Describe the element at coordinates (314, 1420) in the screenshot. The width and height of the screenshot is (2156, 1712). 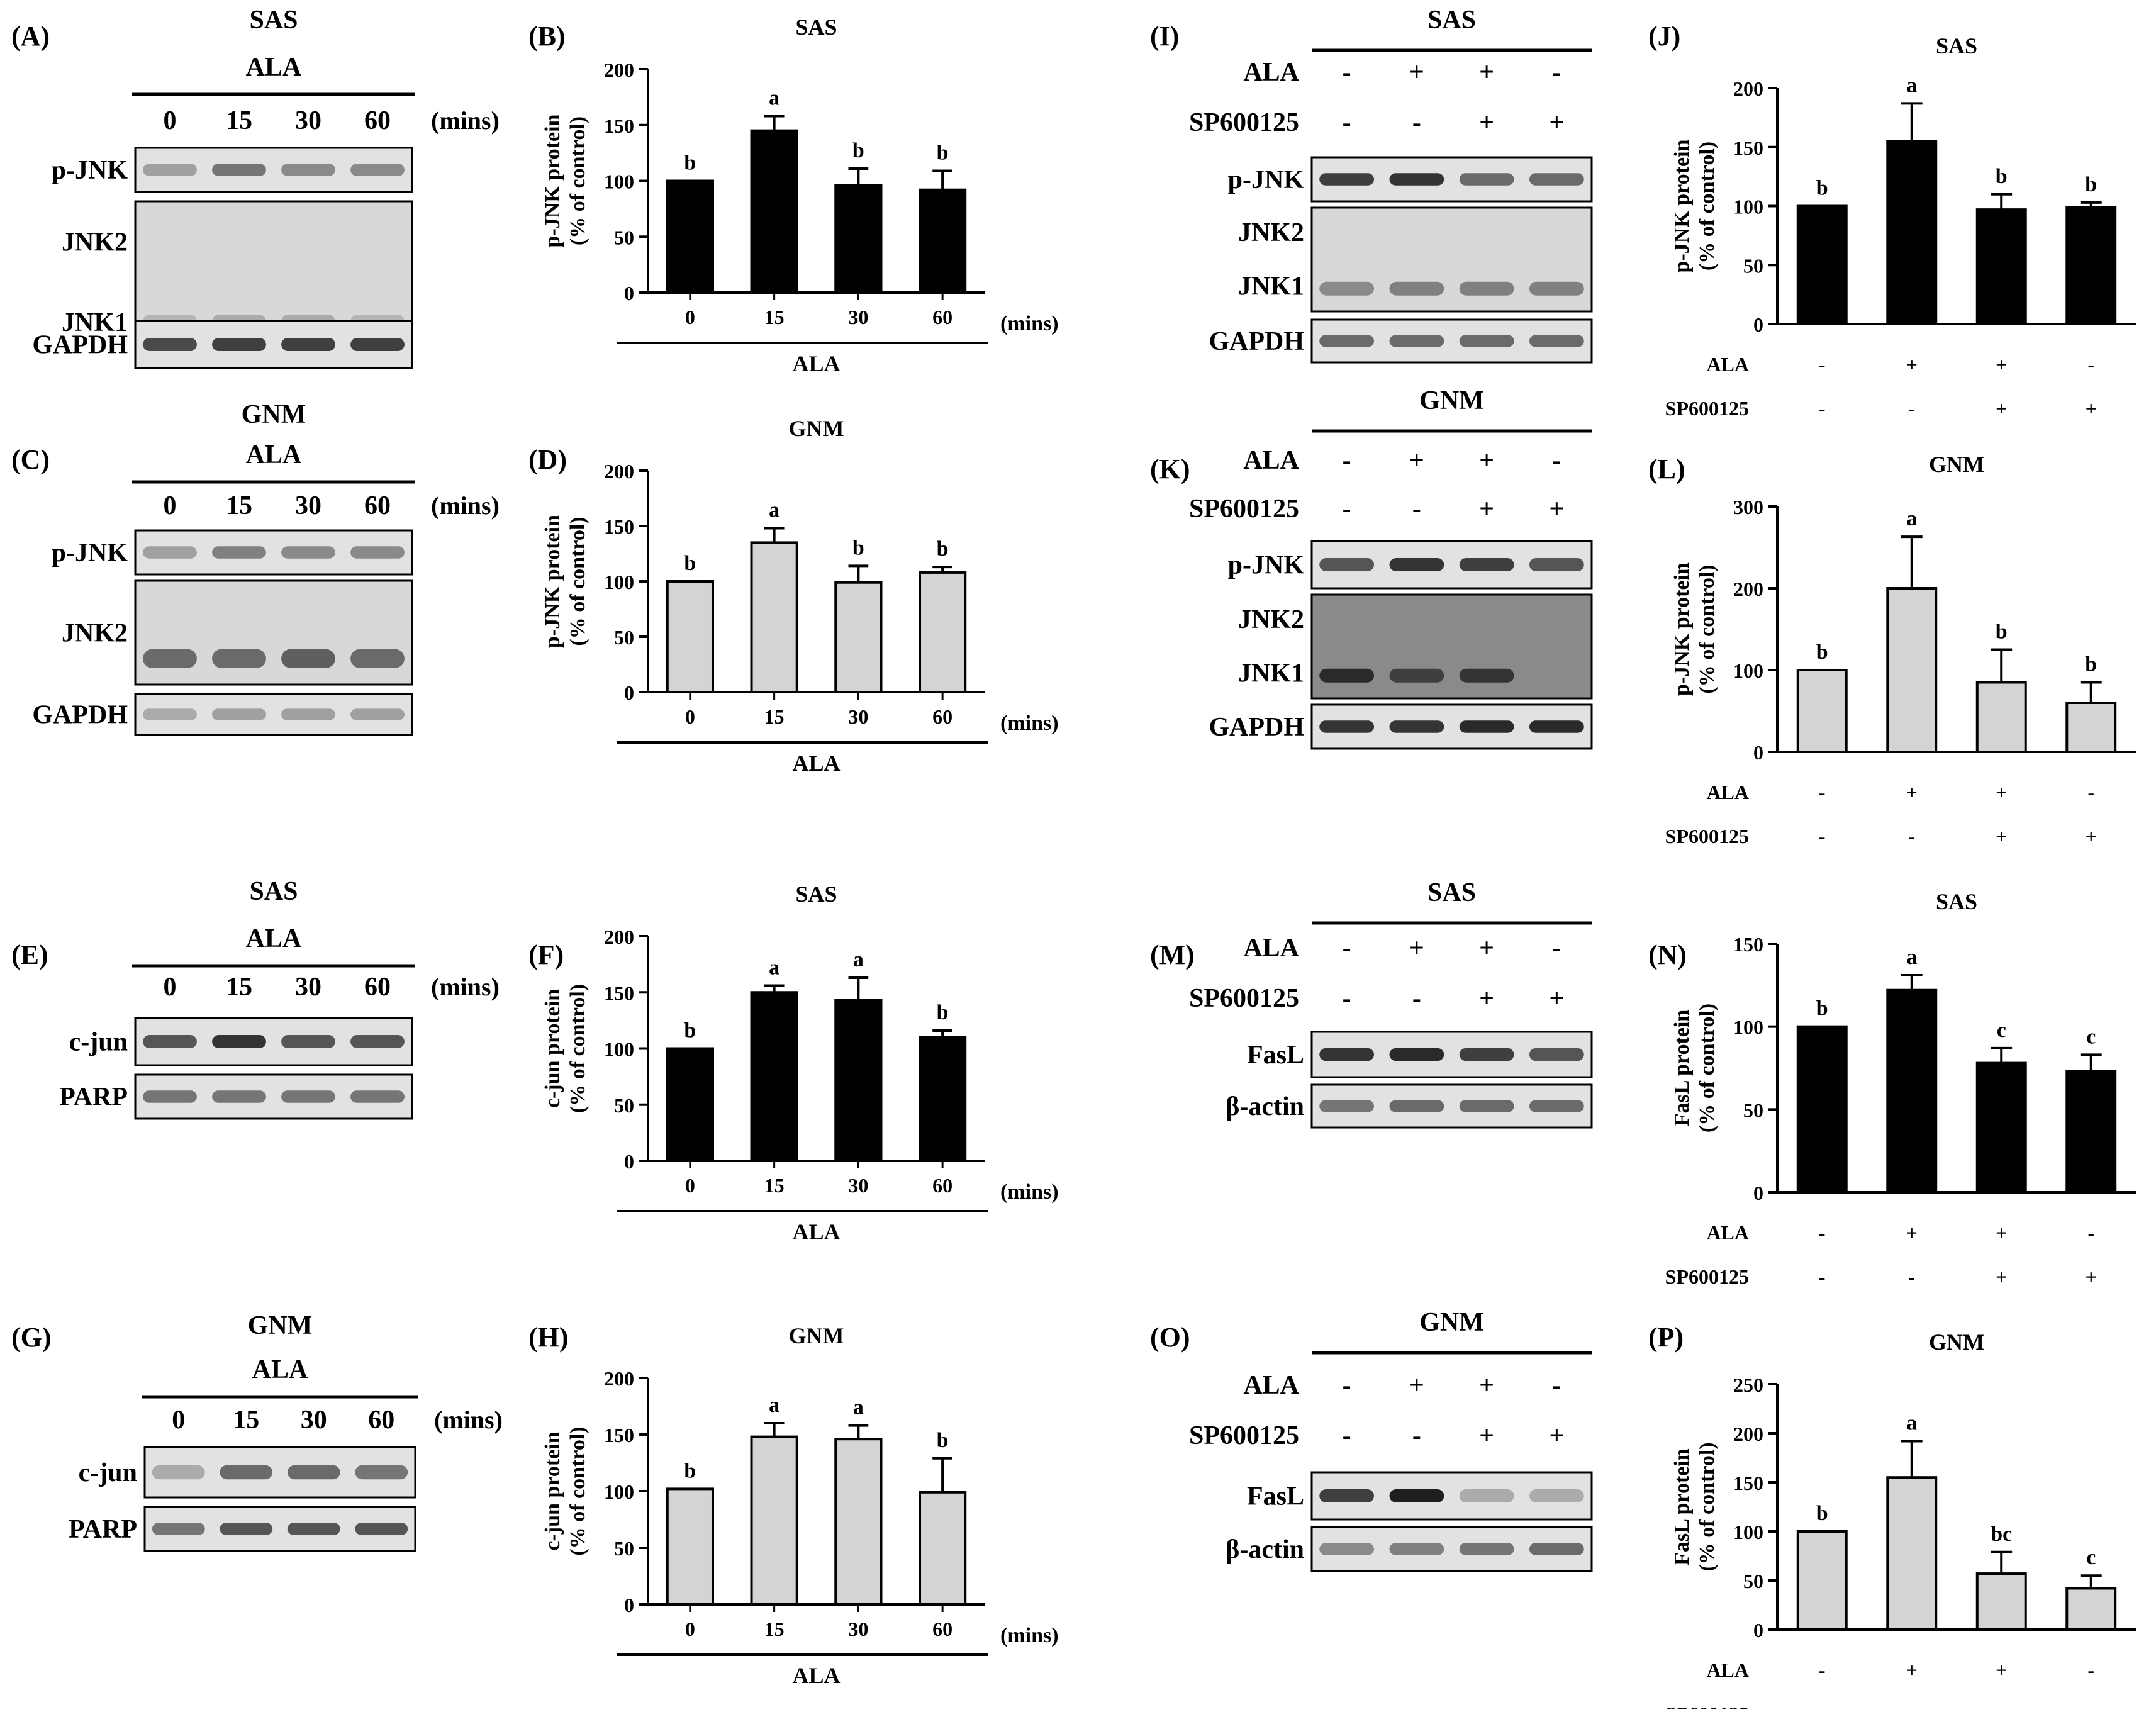
I see `lane-label: 30` at that location.